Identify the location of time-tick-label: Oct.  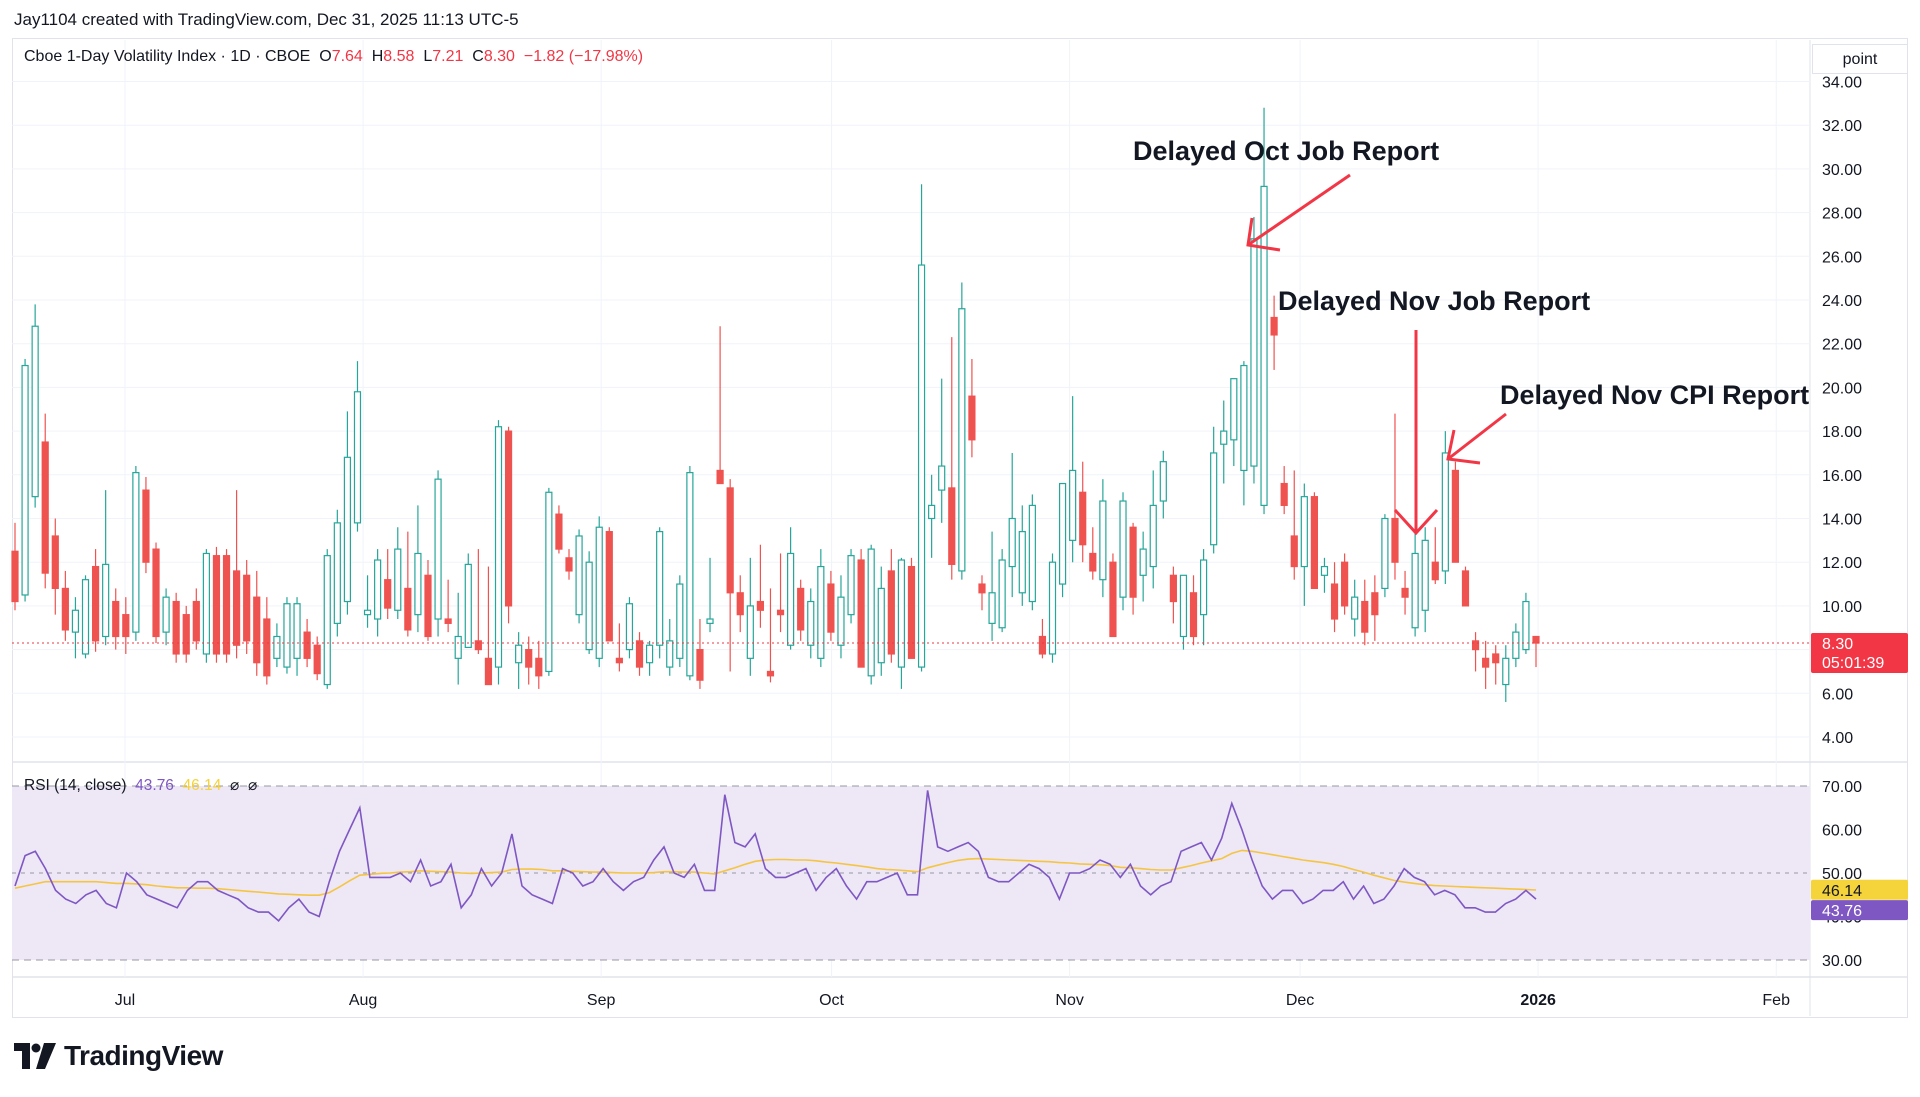
(831, 1000).